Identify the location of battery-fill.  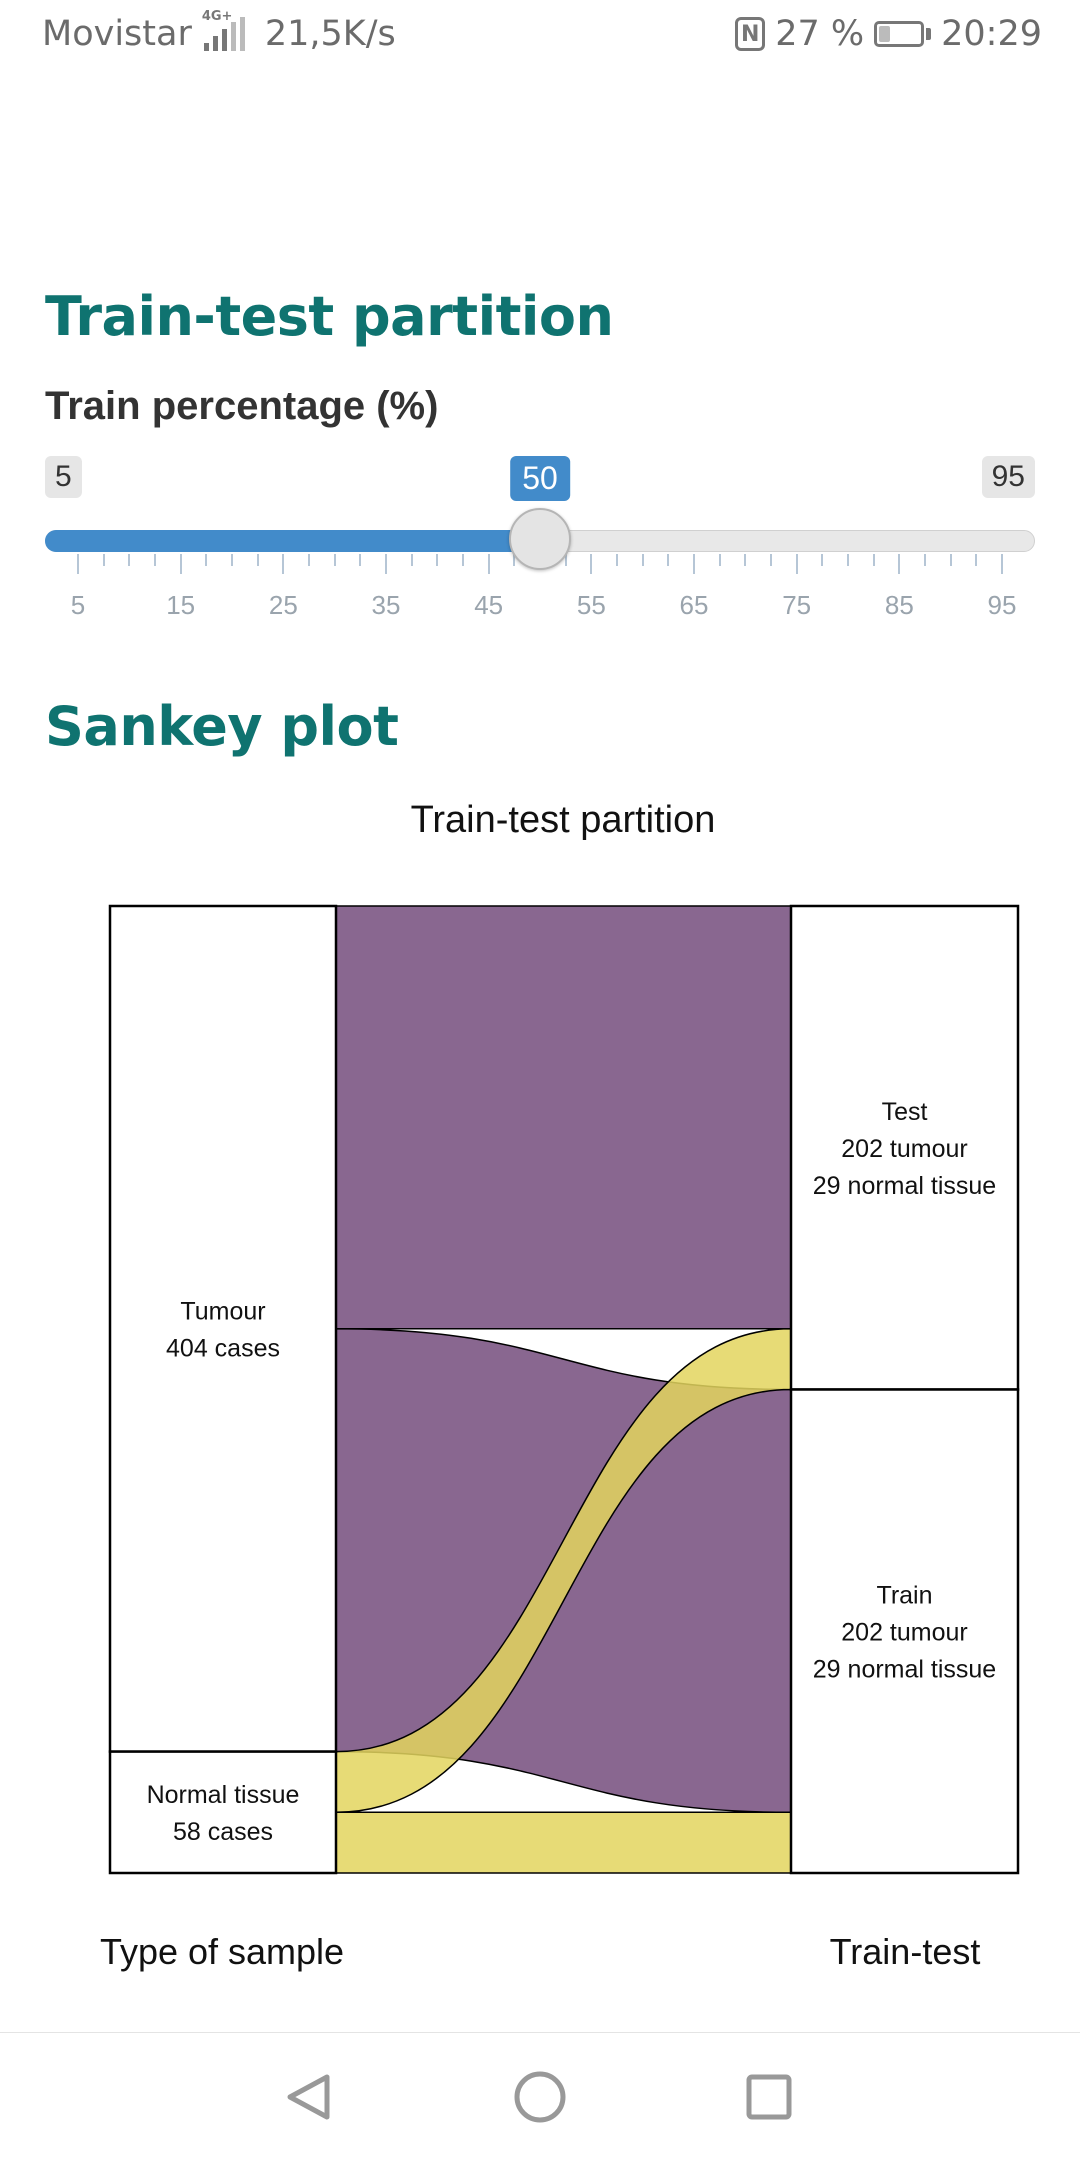
(884, 34).